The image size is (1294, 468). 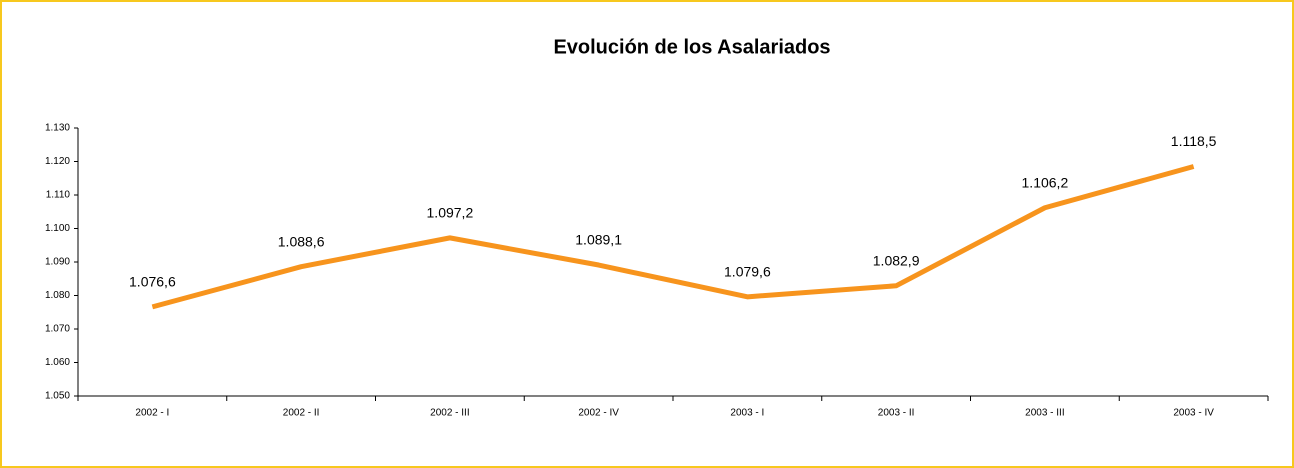 I want to click on x-tick-label: 2003 - IV, so click(x=1193, y=413).